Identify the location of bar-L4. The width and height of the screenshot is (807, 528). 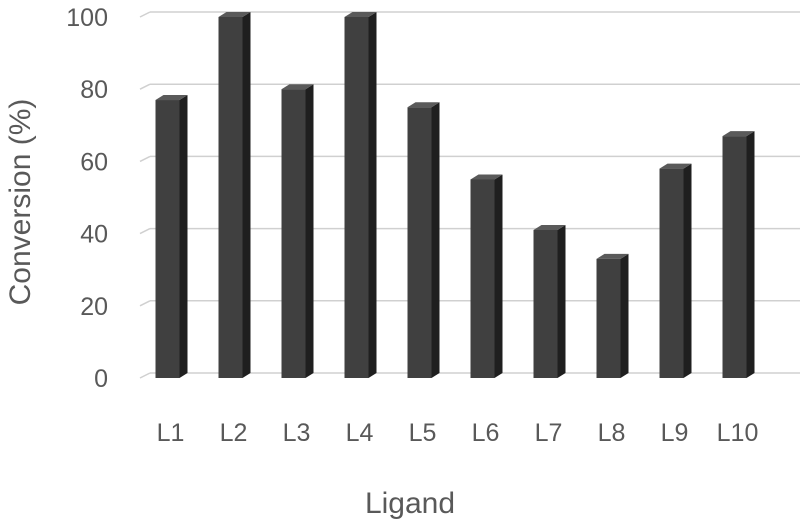
(360, 195).